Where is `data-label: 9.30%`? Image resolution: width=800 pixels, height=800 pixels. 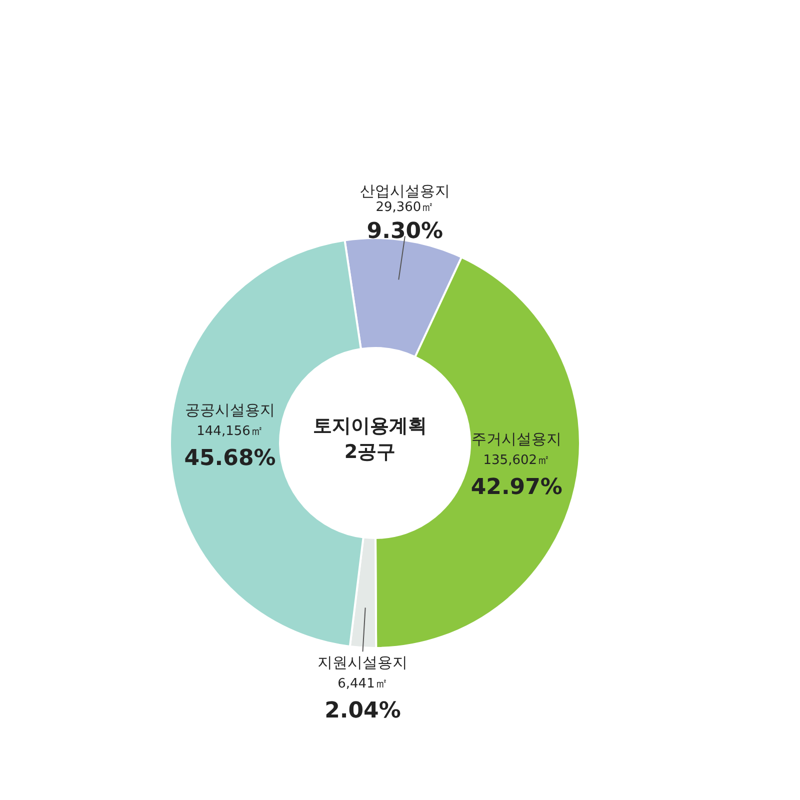 data-label: 9.30% is located at coordinates (405, 231).